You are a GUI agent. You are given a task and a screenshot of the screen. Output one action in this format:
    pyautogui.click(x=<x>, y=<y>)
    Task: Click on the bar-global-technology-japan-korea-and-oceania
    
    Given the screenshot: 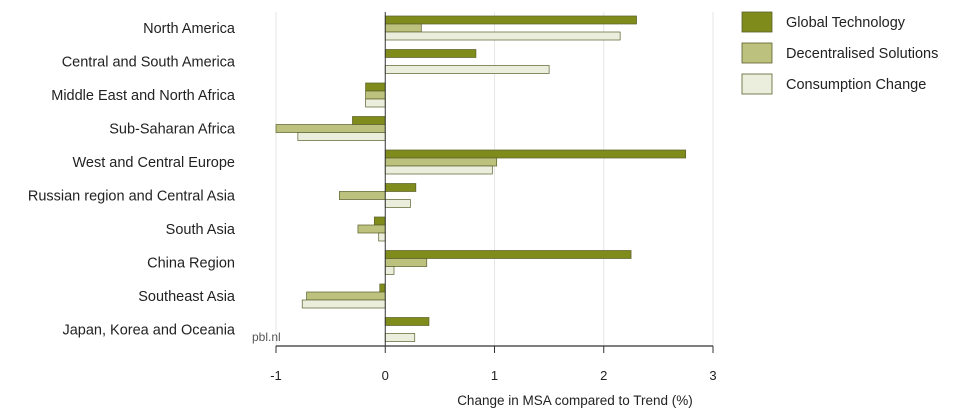 What is the action you would take?
    pyautogui.click(x=407, y=321)
    